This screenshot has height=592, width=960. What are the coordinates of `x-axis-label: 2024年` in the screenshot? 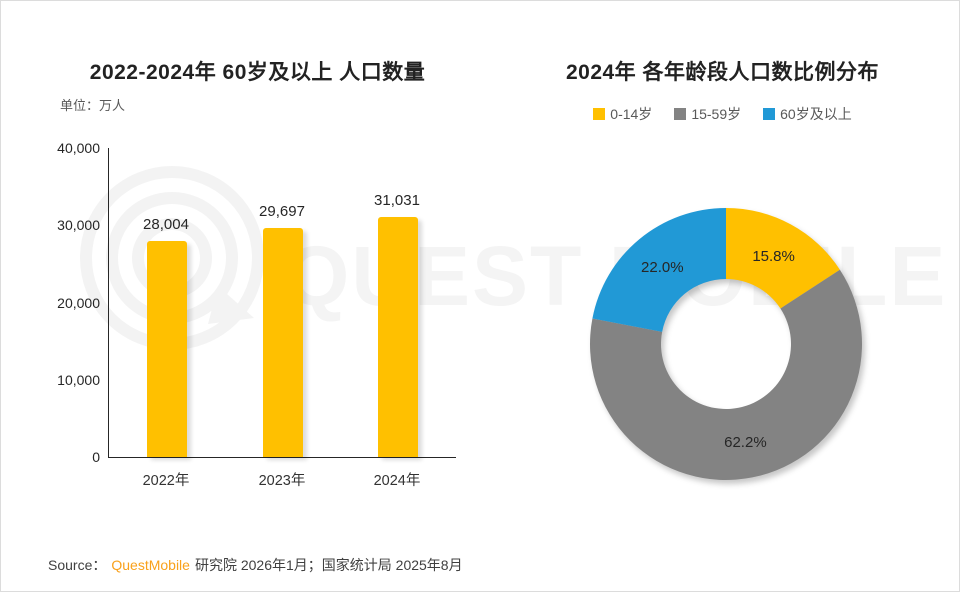 It's located at (397, 481).